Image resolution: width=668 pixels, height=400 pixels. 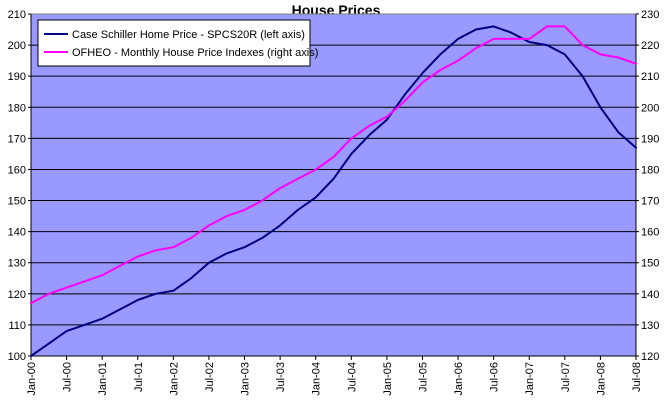 What do you see at coordinates (459, 379) in the screenshot?
I see `x-tick-label: Jan-06` at bounding box center [459, 379].